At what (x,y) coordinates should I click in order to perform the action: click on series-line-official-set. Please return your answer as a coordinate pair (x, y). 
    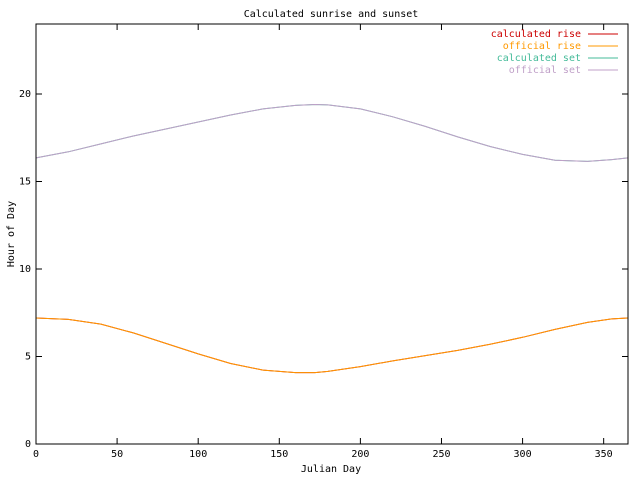
    Looking at the image, I should click on (332, 132).